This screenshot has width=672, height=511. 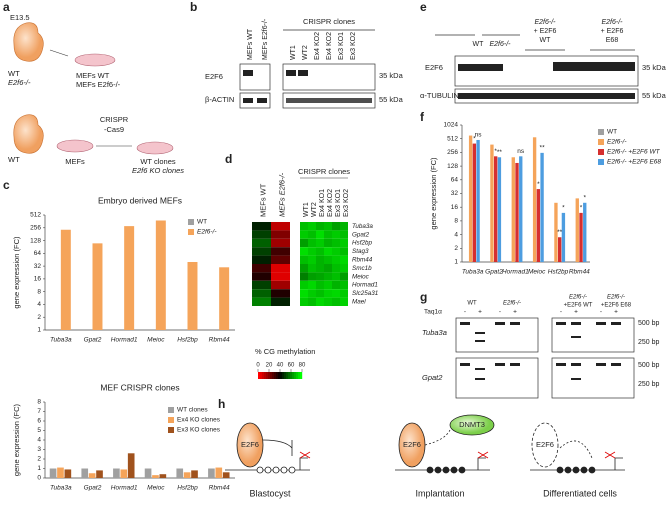 What do you see at coordinates (362, 259) in the screenshot?
I see `row-label: Rbm44` at bounding box center [362, 259].